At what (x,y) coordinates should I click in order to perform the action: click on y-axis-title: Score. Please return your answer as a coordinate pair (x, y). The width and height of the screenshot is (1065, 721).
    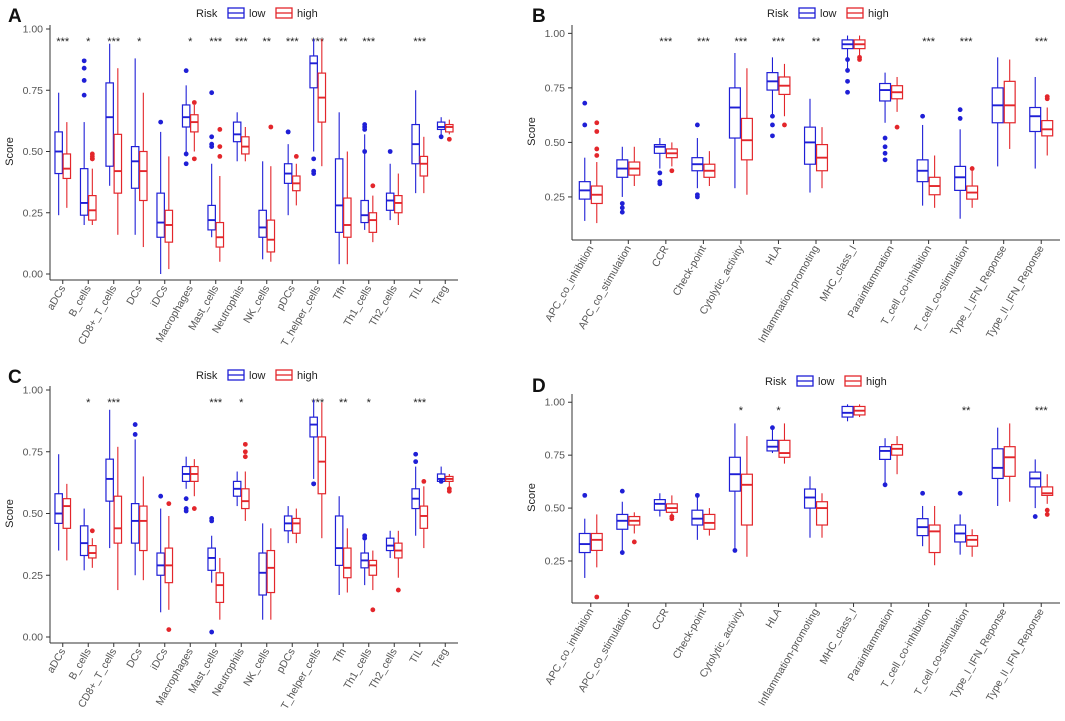
    Looking at the image, I should click on (10, 151).